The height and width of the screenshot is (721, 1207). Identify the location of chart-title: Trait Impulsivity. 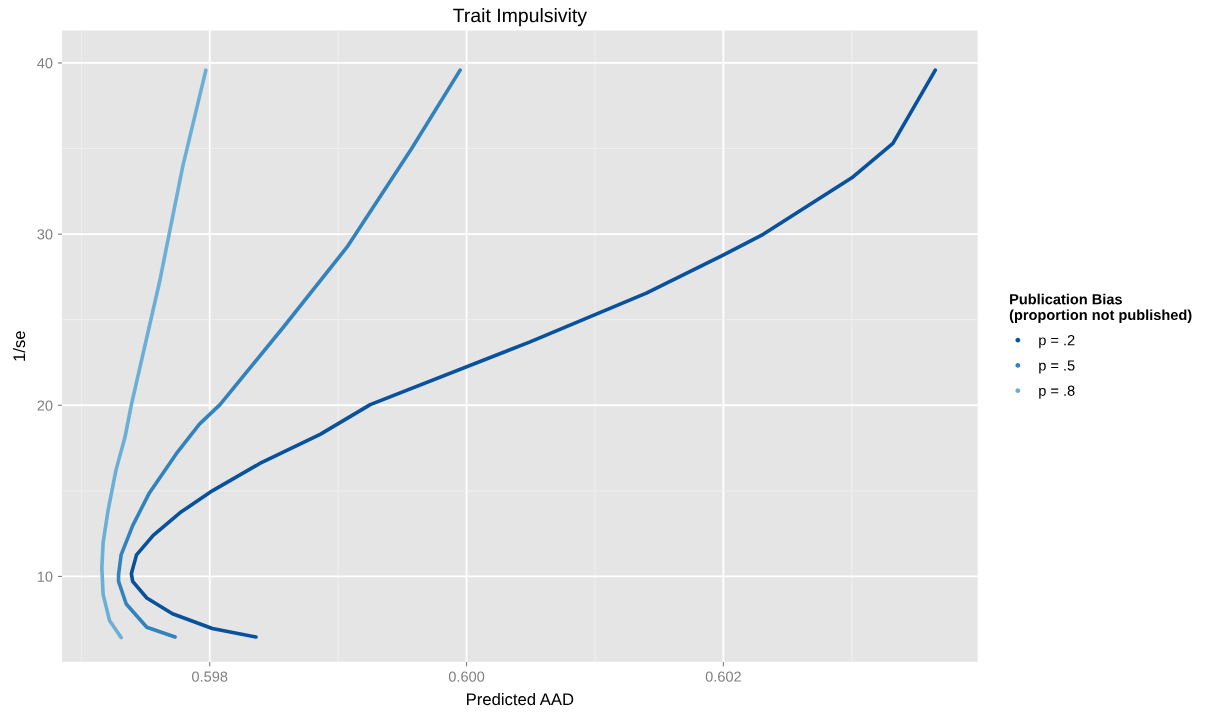
(520, 17).